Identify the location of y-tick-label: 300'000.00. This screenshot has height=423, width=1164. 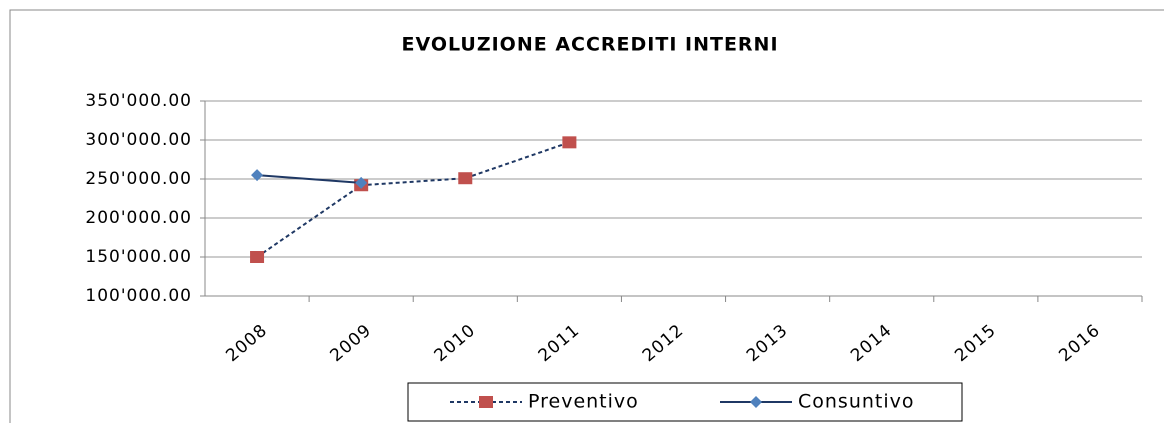
(138, 140).